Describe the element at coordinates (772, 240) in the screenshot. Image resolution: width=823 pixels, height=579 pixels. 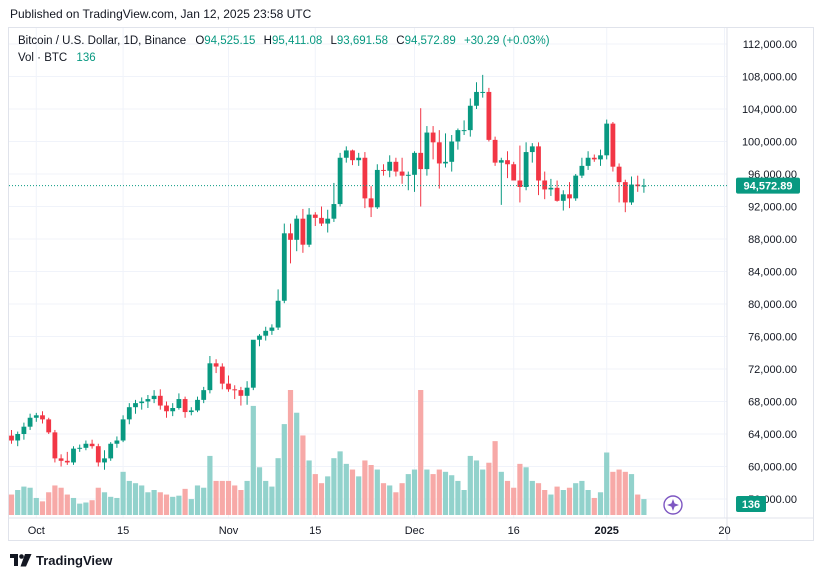
I see `y-tick-label: 88,000.00` at that location.